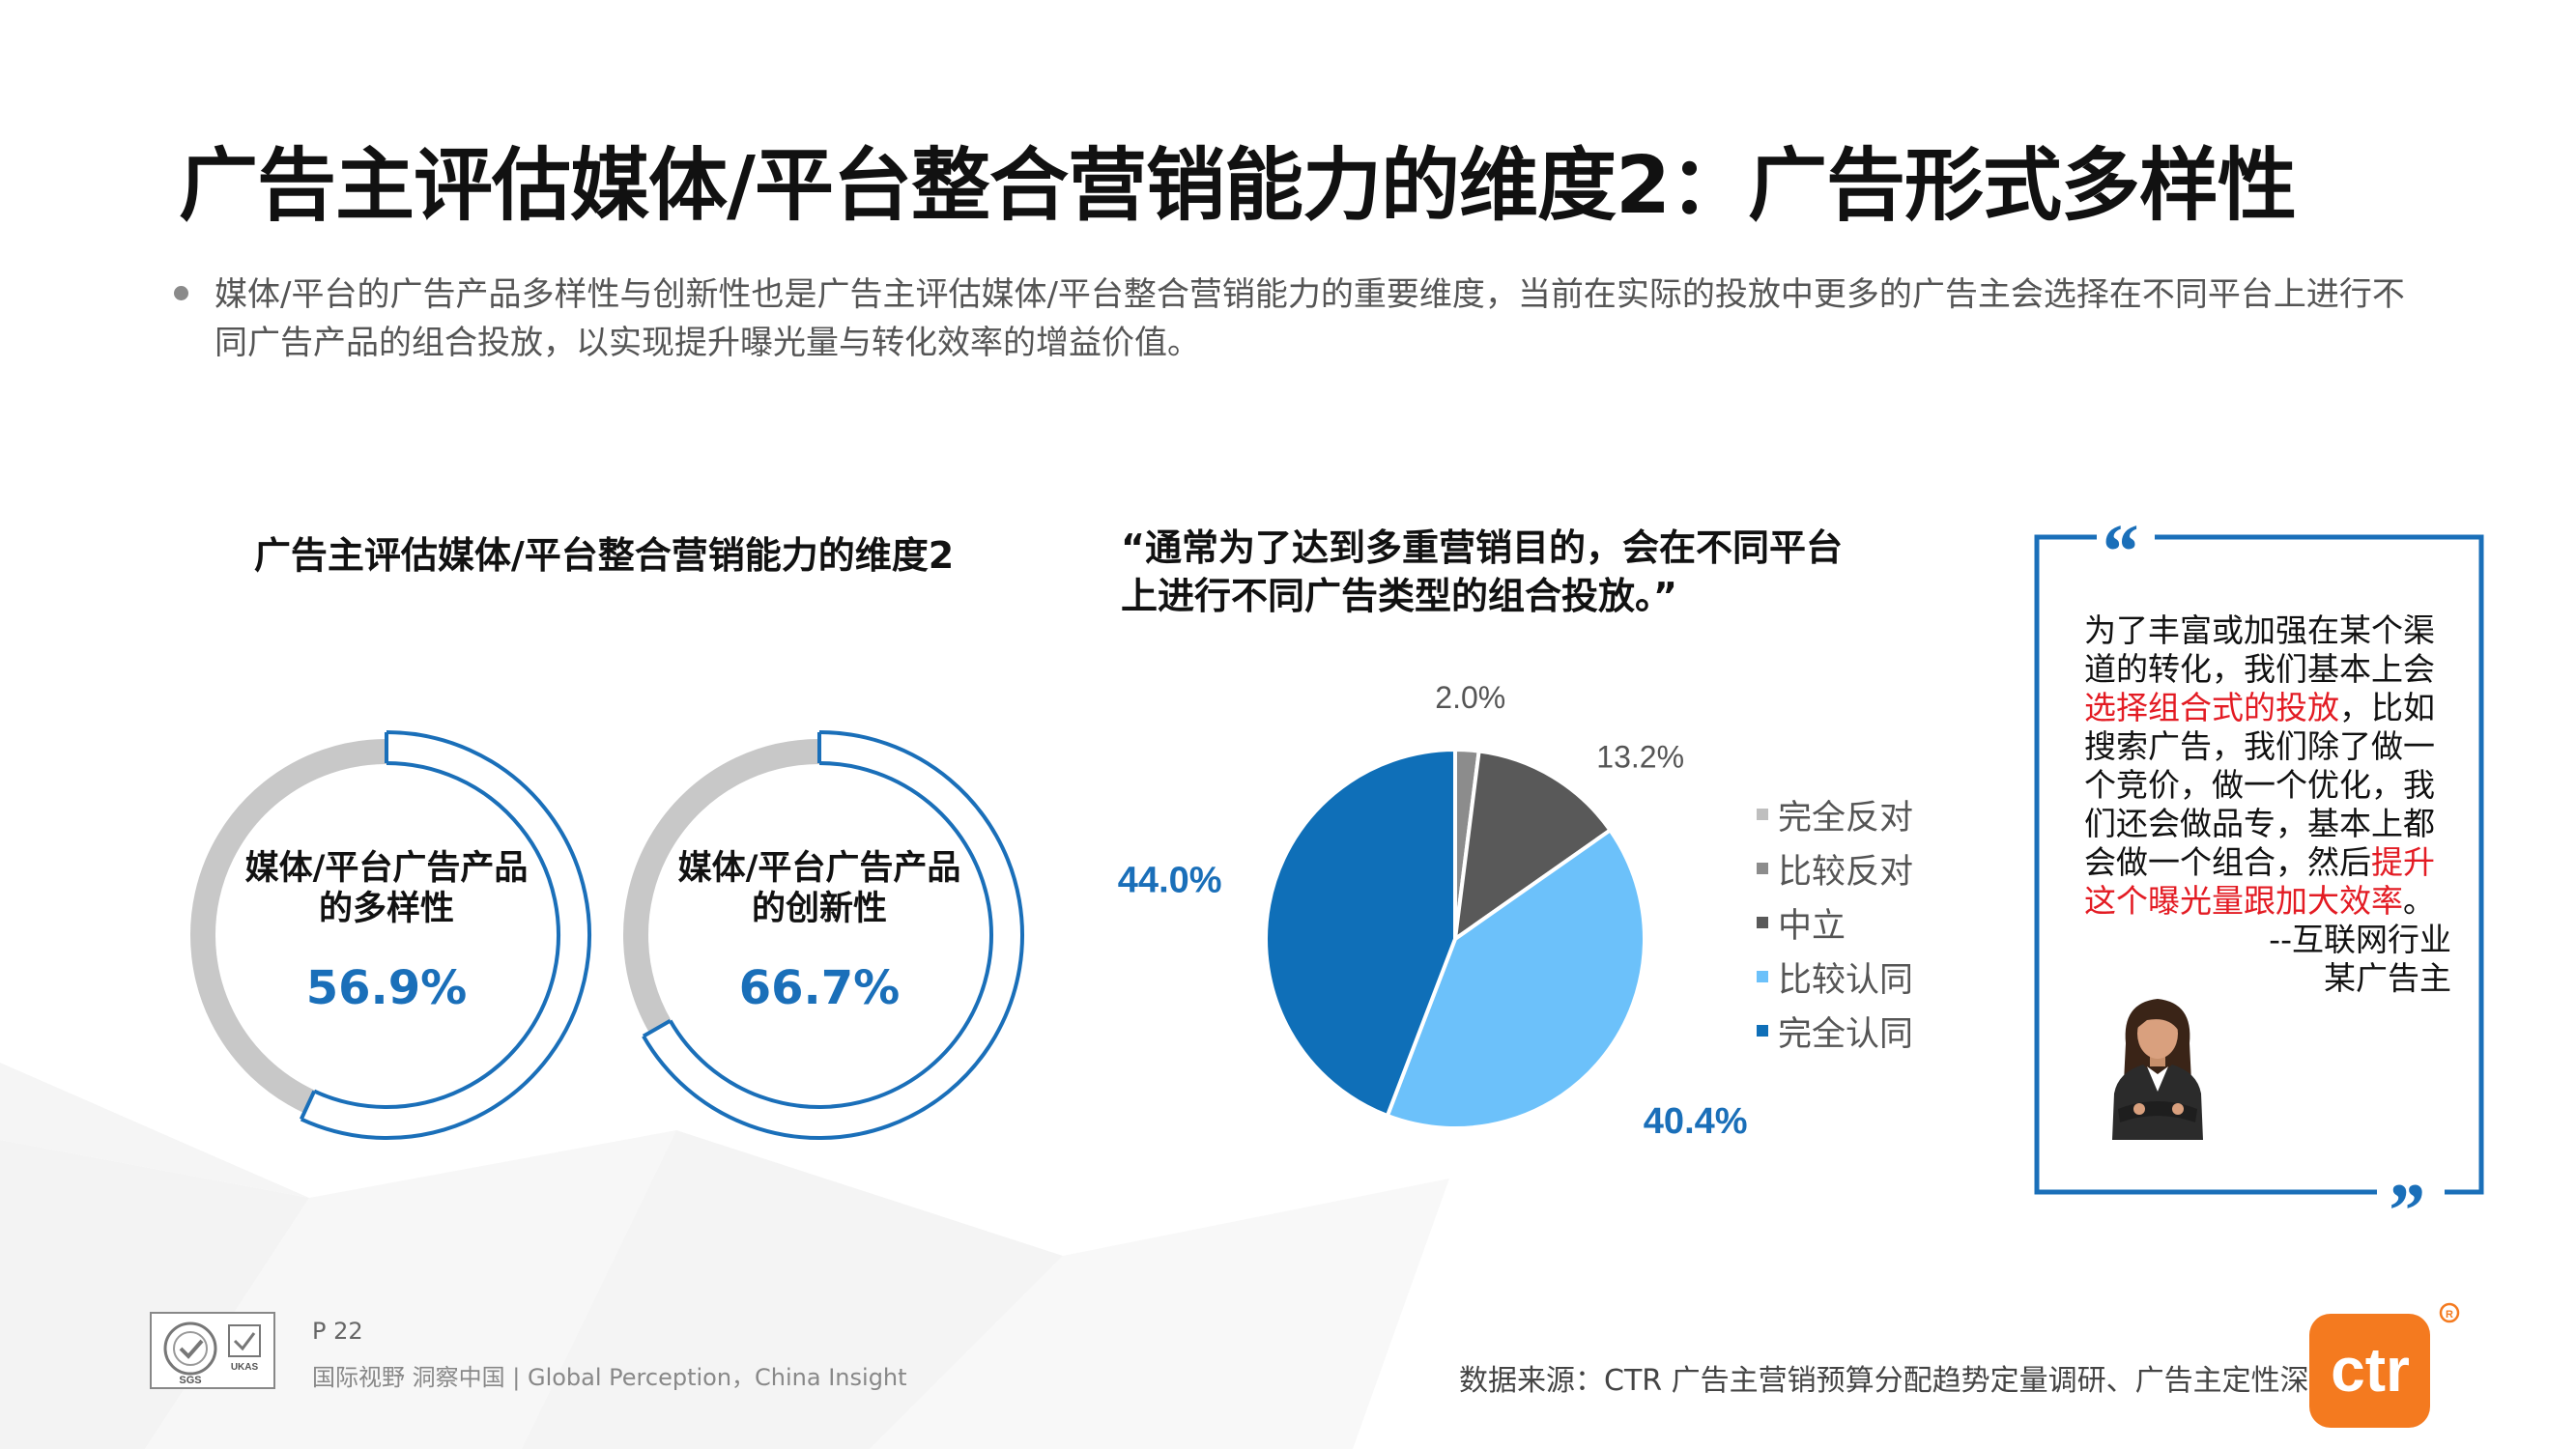 This screenshot has width=2576, height=1449. What do you see at coordinates (245, 1367) in the screenshot?
I see `cert-ukas-text: UKAS` at bounding box center [245, 1367].